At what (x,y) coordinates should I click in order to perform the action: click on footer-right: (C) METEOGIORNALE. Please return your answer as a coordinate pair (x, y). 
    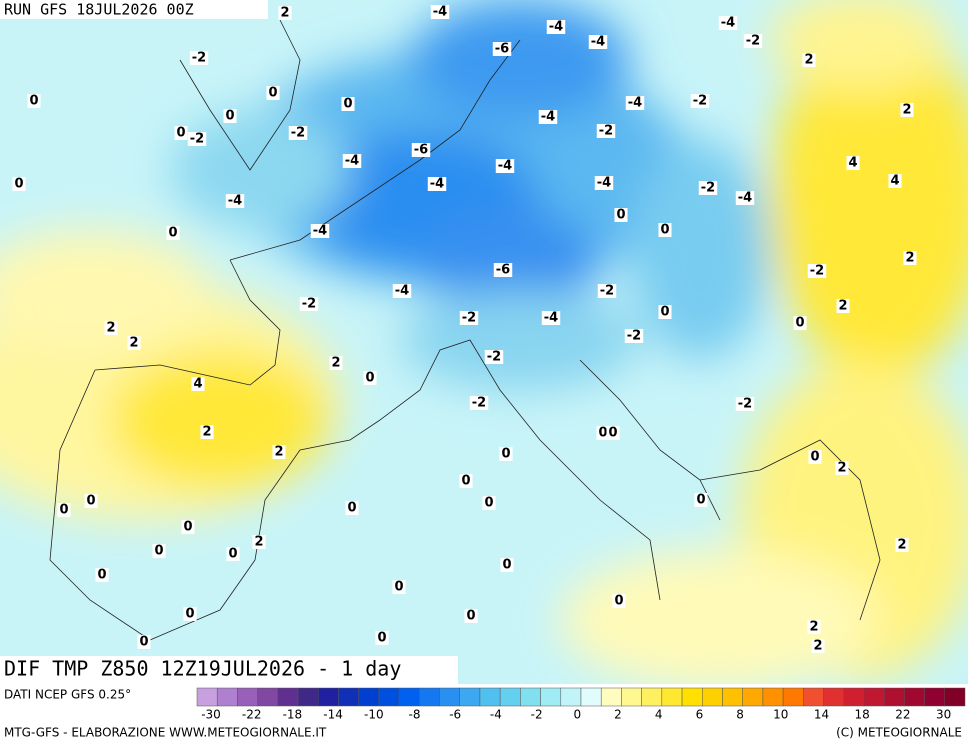
    Looking at the image, I should click on (899, 733).